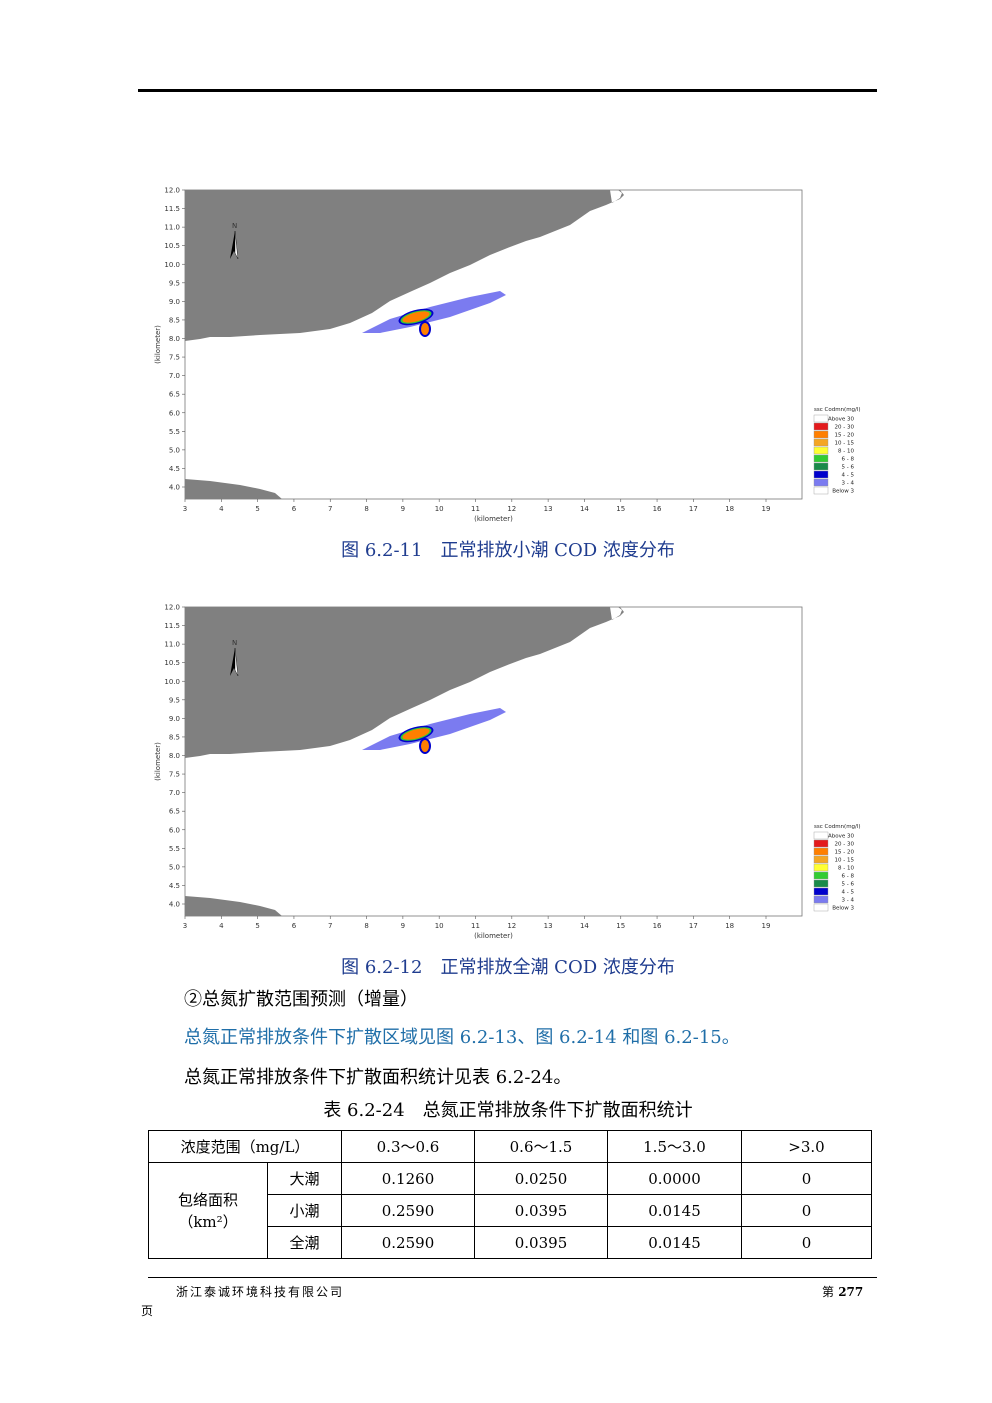  Describe the element at coordinates (304, 1178) in the screenshot. I see `tide-cell: 大潮` at that location.